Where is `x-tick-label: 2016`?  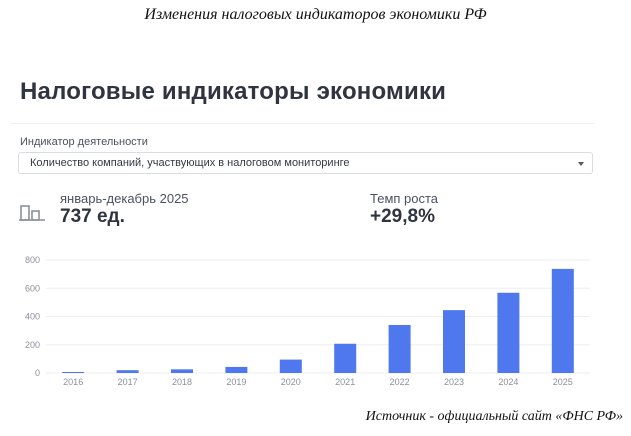
x-tick-label: 2016 is located at coordinates (73, 382).